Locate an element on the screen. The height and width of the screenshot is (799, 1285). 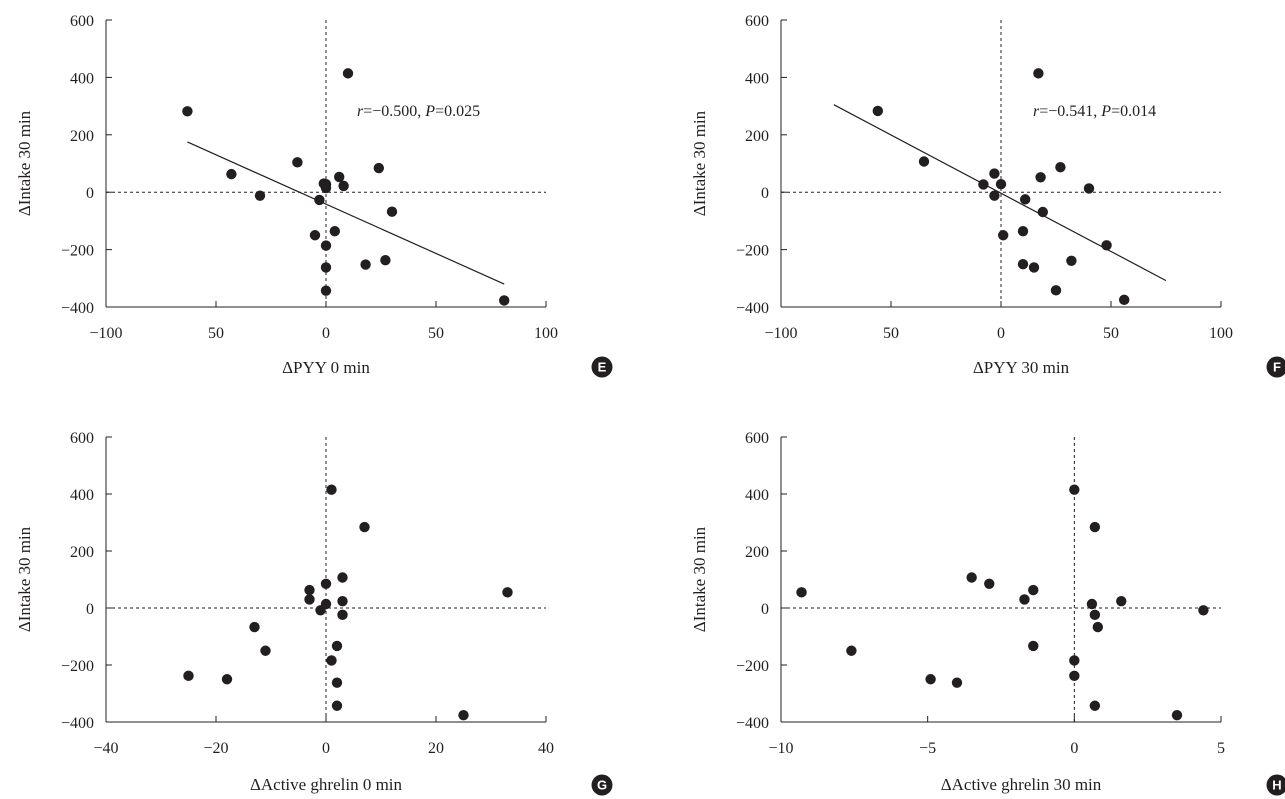
x-tick-label: −10 is located at coordinates (780, 748).